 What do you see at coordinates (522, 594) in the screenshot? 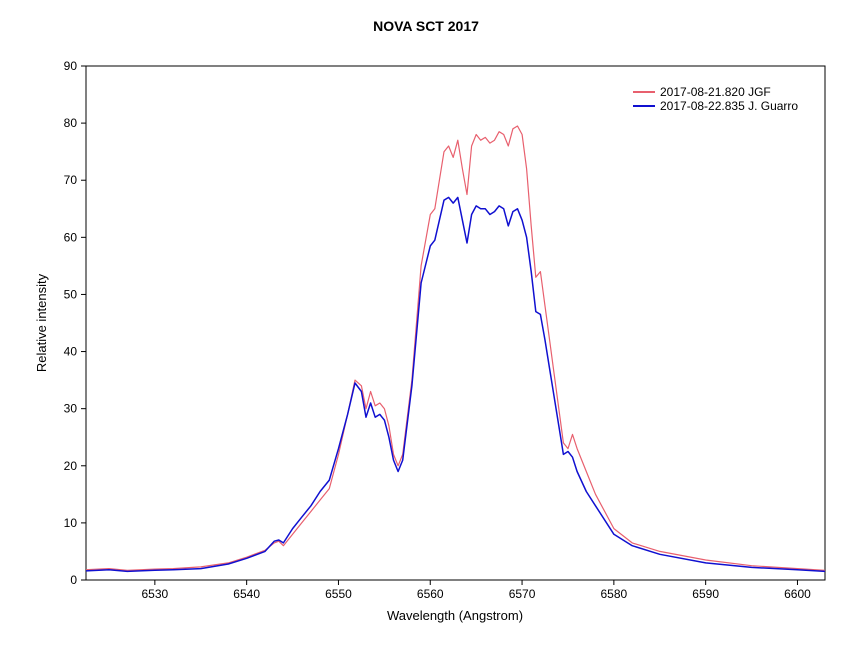
I see `x-tick-label: 6570` at bounding box center [522, 594].